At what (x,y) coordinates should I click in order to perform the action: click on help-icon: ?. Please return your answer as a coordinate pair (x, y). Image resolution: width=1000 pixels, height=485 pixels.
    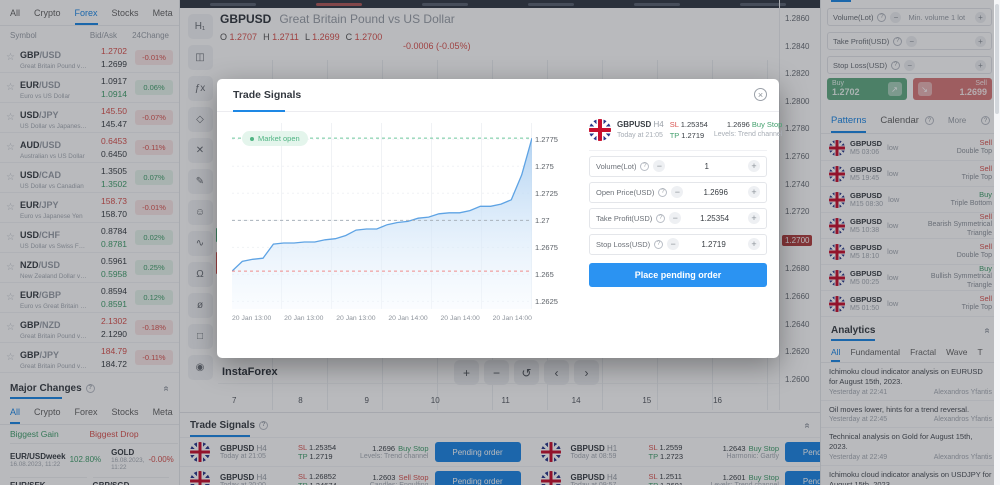
    Looking at the image, I should click on (985, 120).